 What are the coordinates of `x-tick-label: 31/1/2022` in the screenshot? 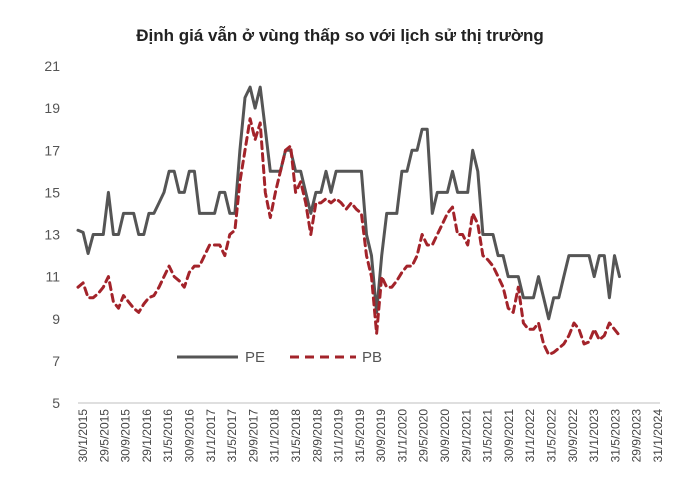 It's located at (530, 436).